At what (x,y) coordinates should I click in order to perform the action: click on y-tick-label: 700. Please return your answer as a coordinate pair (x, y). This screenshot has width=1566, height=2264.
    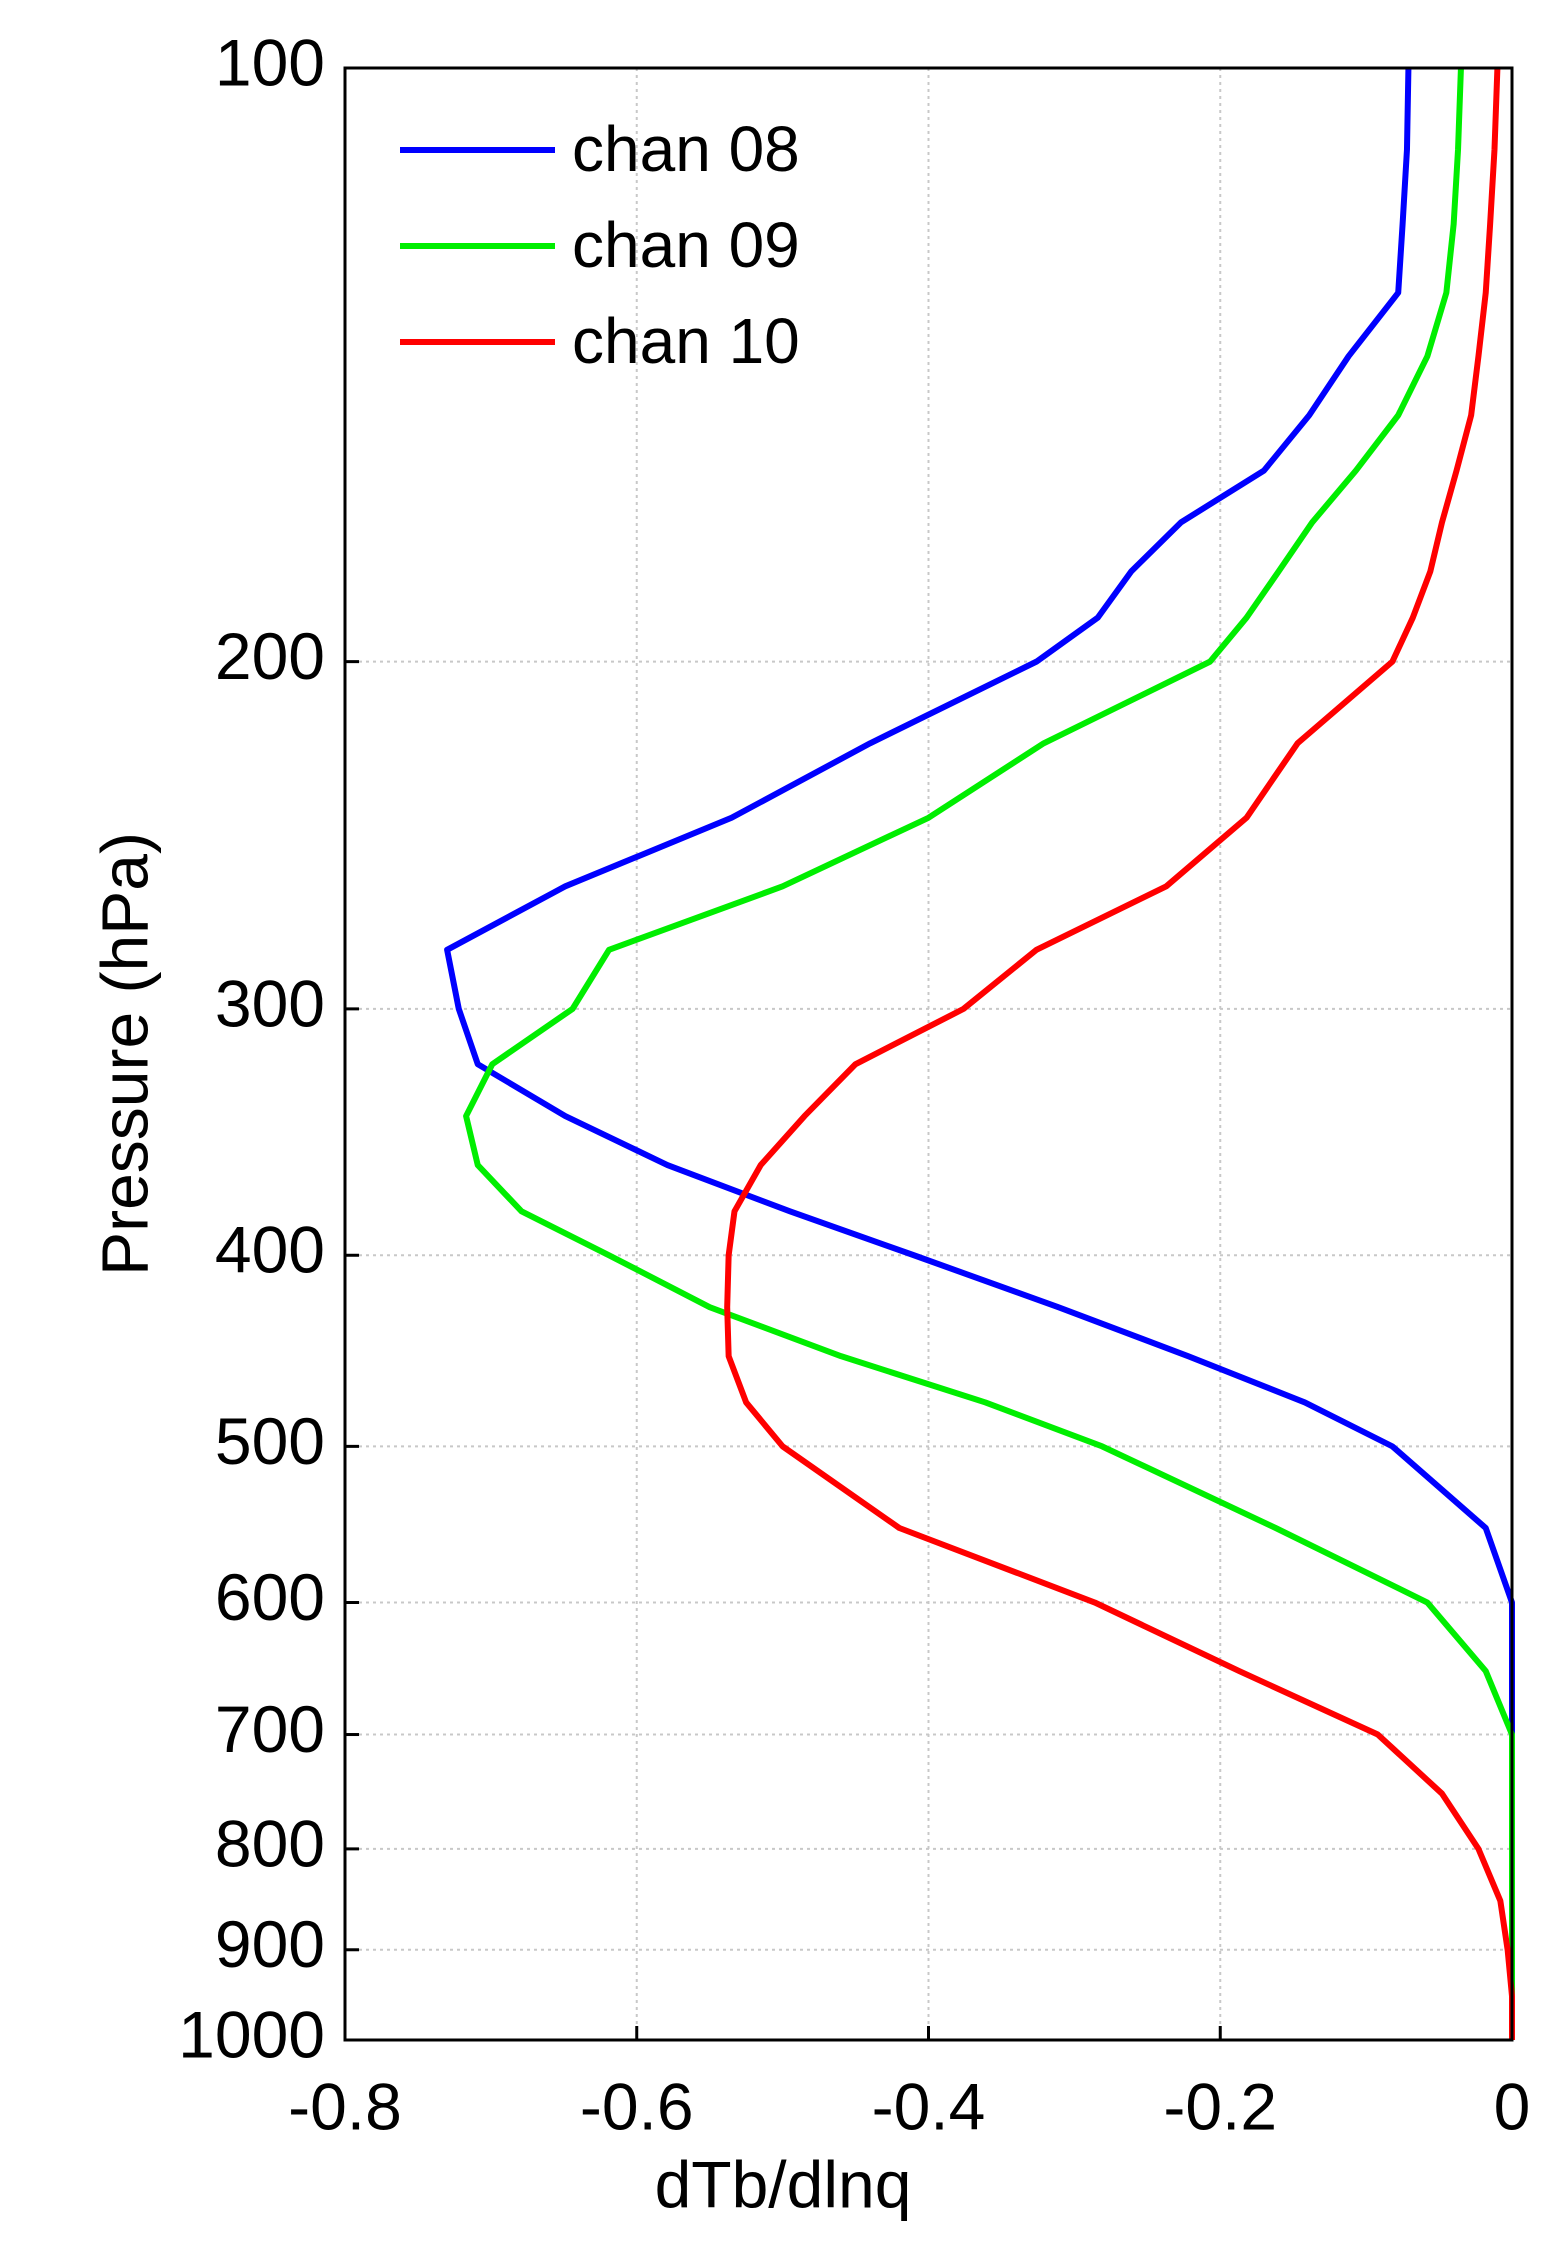
    Looking at the image, I should click on (270, 1729).